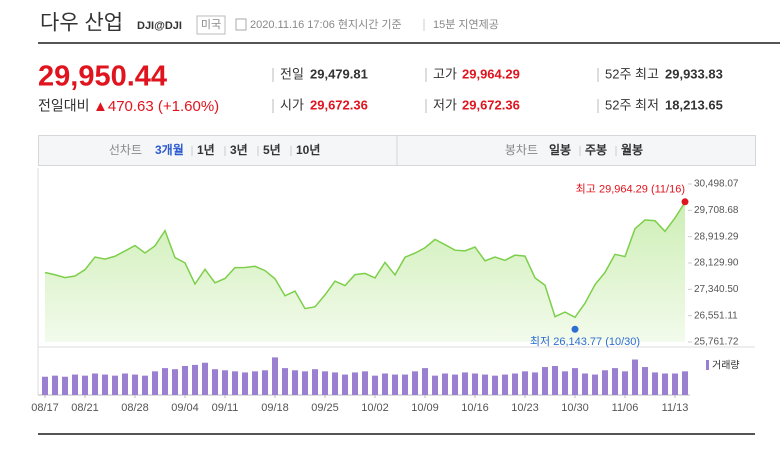 The image size is (780, 472). What do you see at coordinates (475, 408) in the screenshot?
I see `x-tick-label: 10/16` at bounding box center [475, 408].